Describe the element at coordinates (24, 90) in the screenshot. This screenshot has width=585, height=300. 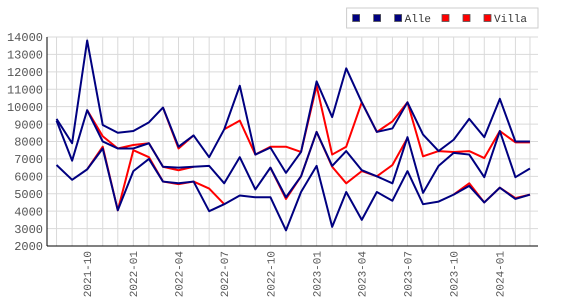
I see `y-tick-label: 11000` at that location.